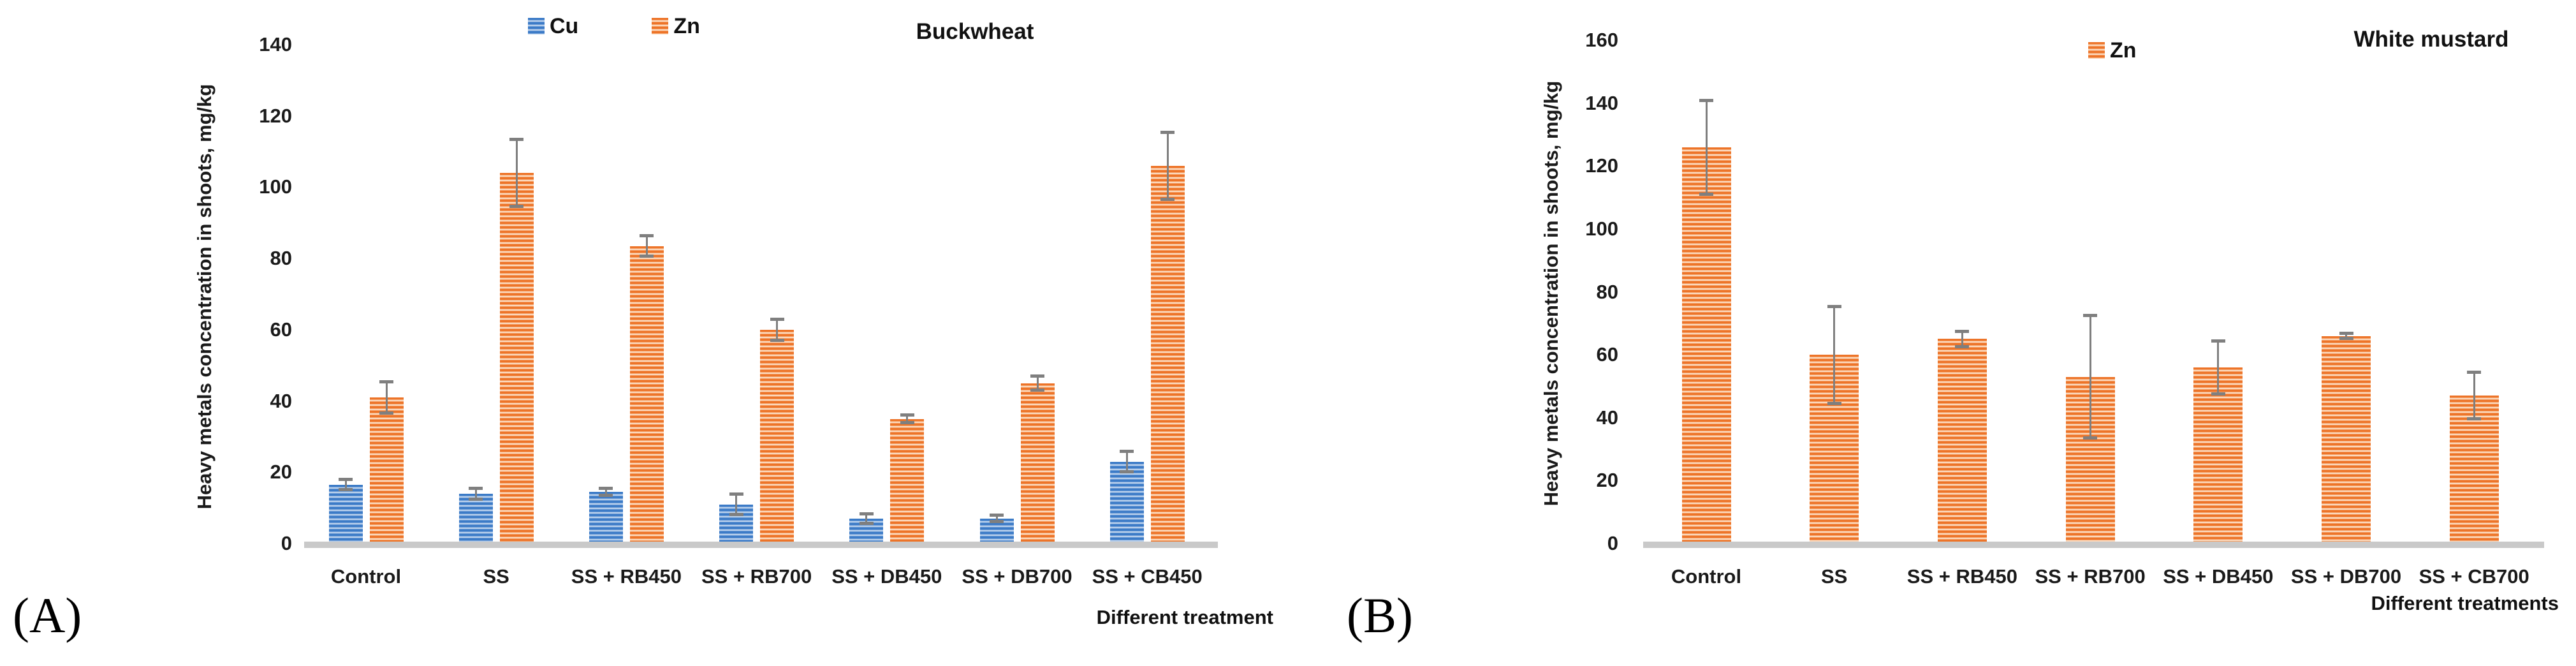 The width and height of the screenshot is (2576, 666). What do you see at coordinates (1380, 615) in the screenshot?
I see `panel-b-corner-label: (B)` at bounding box center [1380, 615].